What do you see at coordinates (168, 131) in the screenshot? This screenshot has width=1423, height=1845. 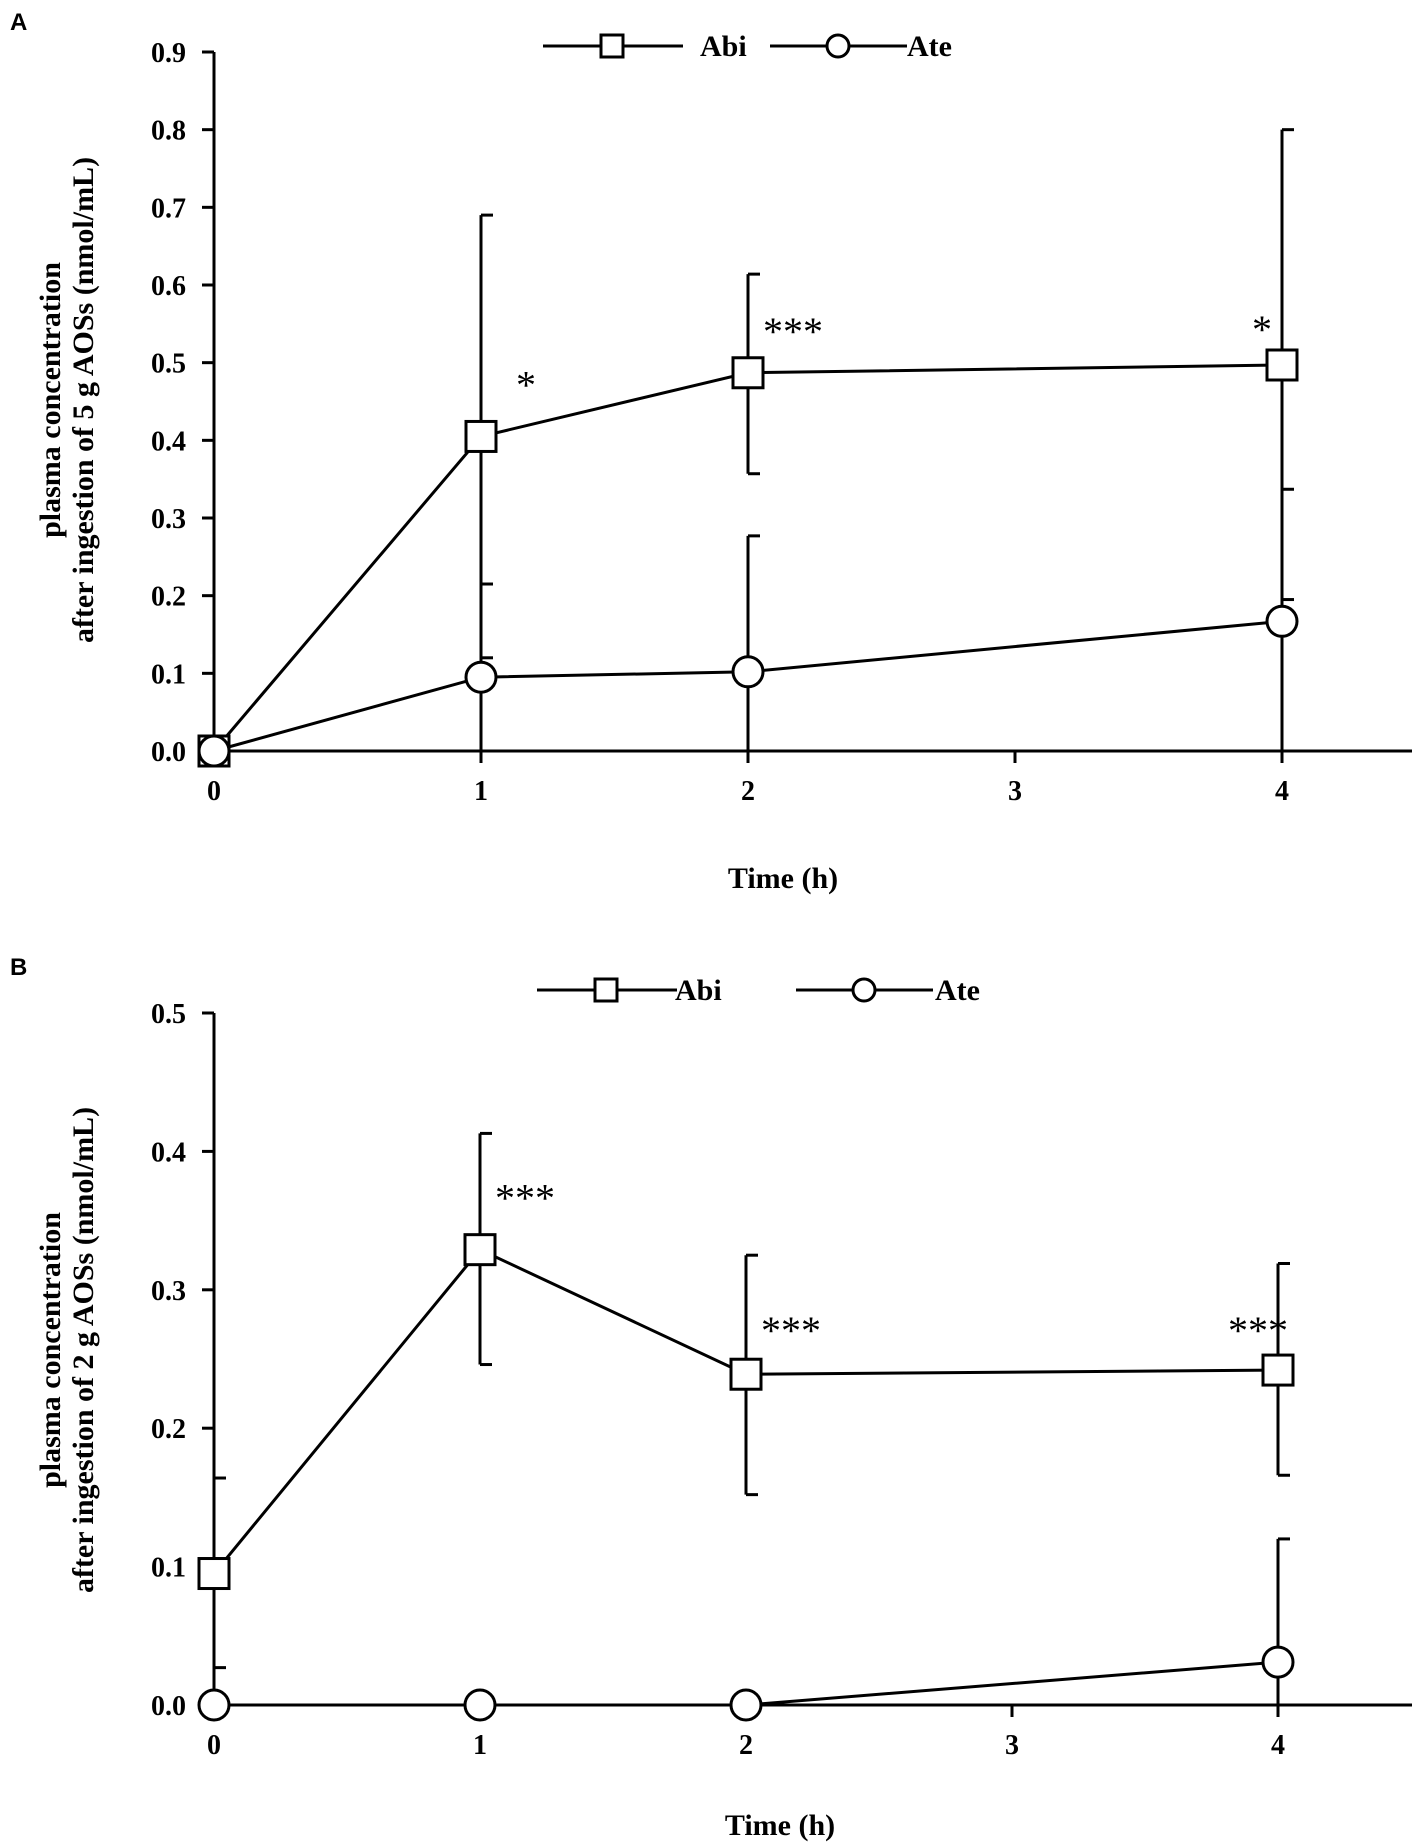 I see `y-tick-label: 0.8` at bounding box center [168, 131].